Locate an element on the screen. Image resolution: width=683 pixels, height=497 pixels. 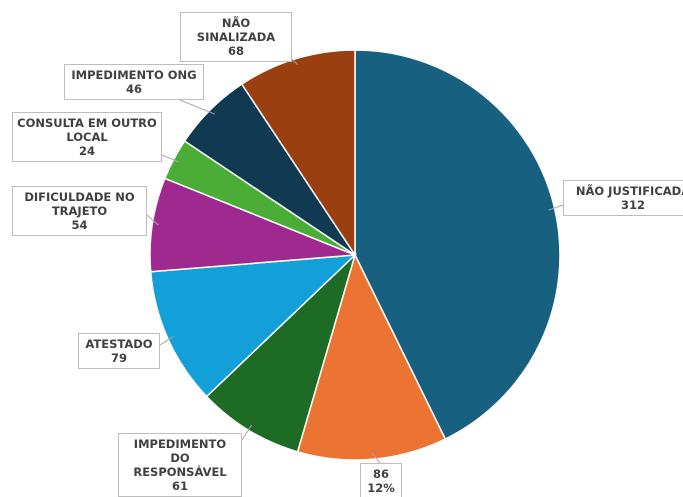
category-label: ATESTADO is located at coordinates (119, 344).